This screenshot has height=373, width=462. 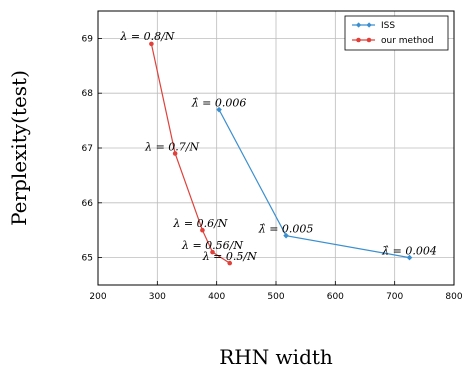 I want to click on y-tick-label-69: 69, so click(x=88, y=39).